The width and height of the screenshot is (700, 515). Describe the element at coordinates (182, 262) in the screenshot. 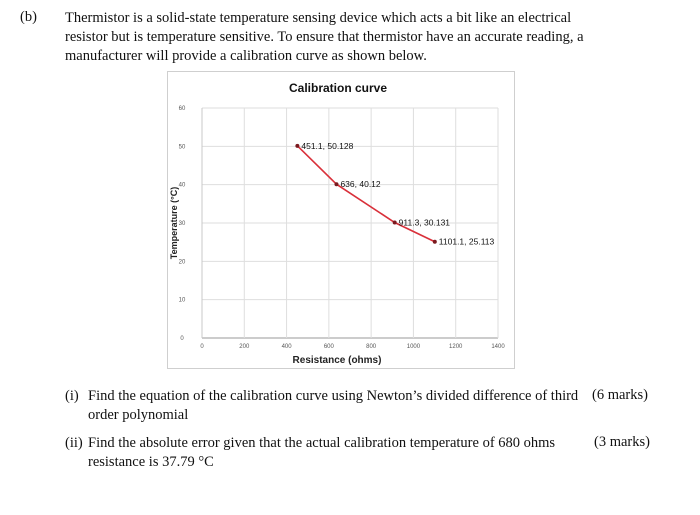

I see `y-tick-label: 20` at that location.